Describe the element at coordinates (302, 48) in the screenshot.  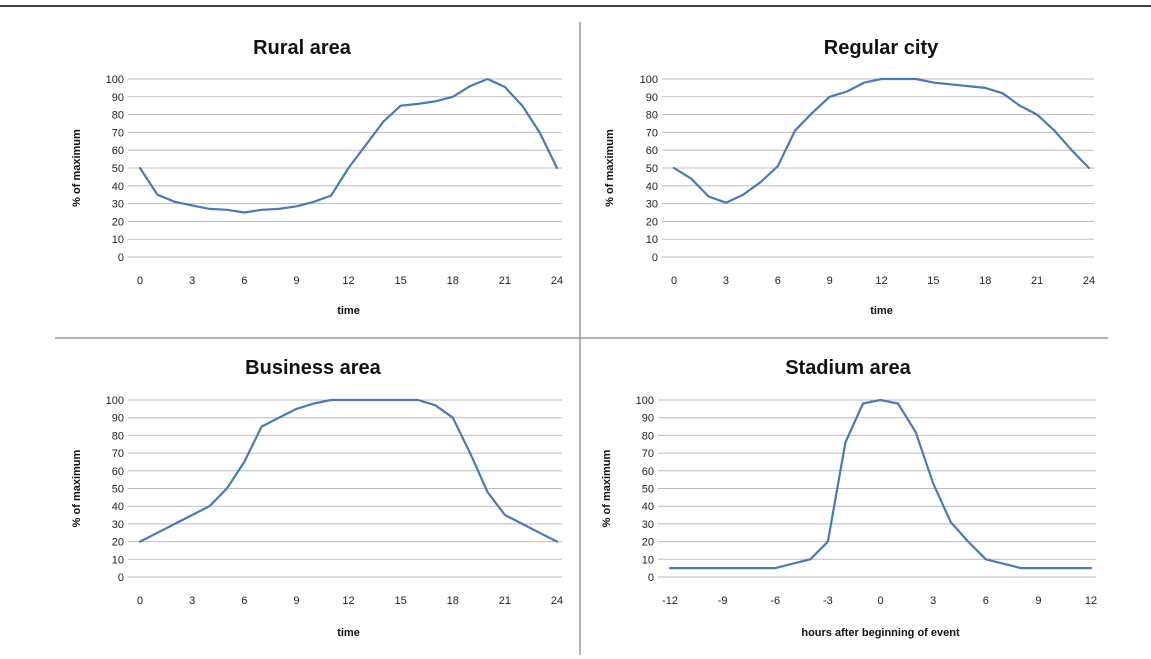
I see `chart-title: Rural area` at that location.